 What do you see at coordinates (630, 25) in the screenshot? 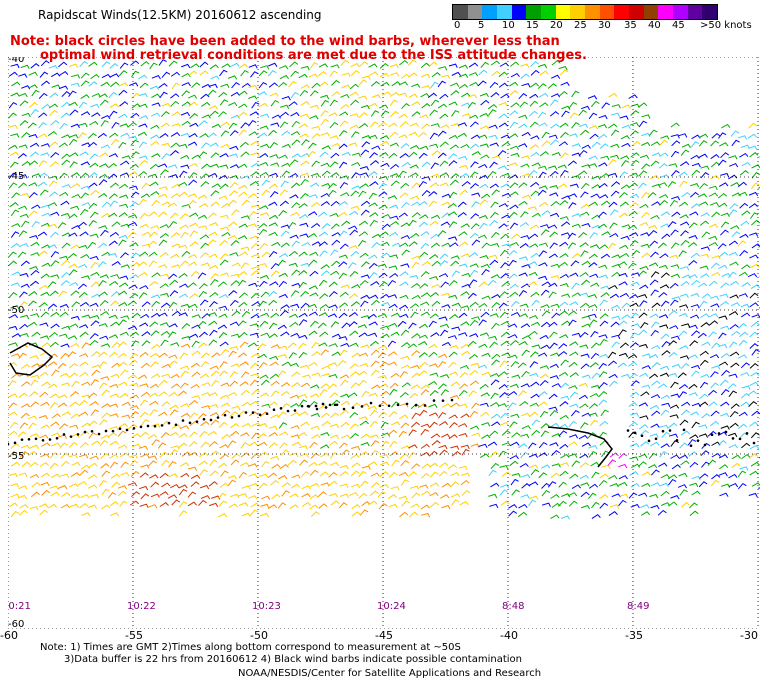
I see `colorbar-label: 35` at bounding box center [630, 25].